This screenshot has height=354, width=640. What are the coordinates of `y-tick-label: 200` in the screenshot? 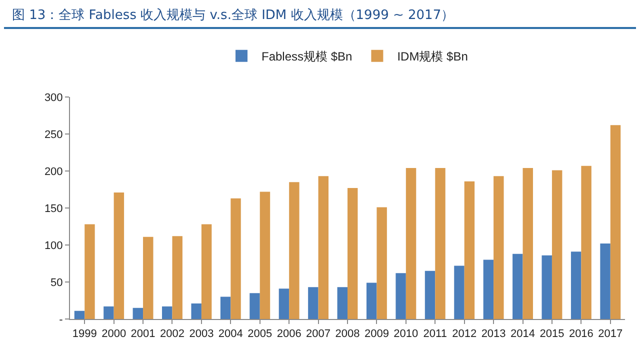 It's located at (53, 172).